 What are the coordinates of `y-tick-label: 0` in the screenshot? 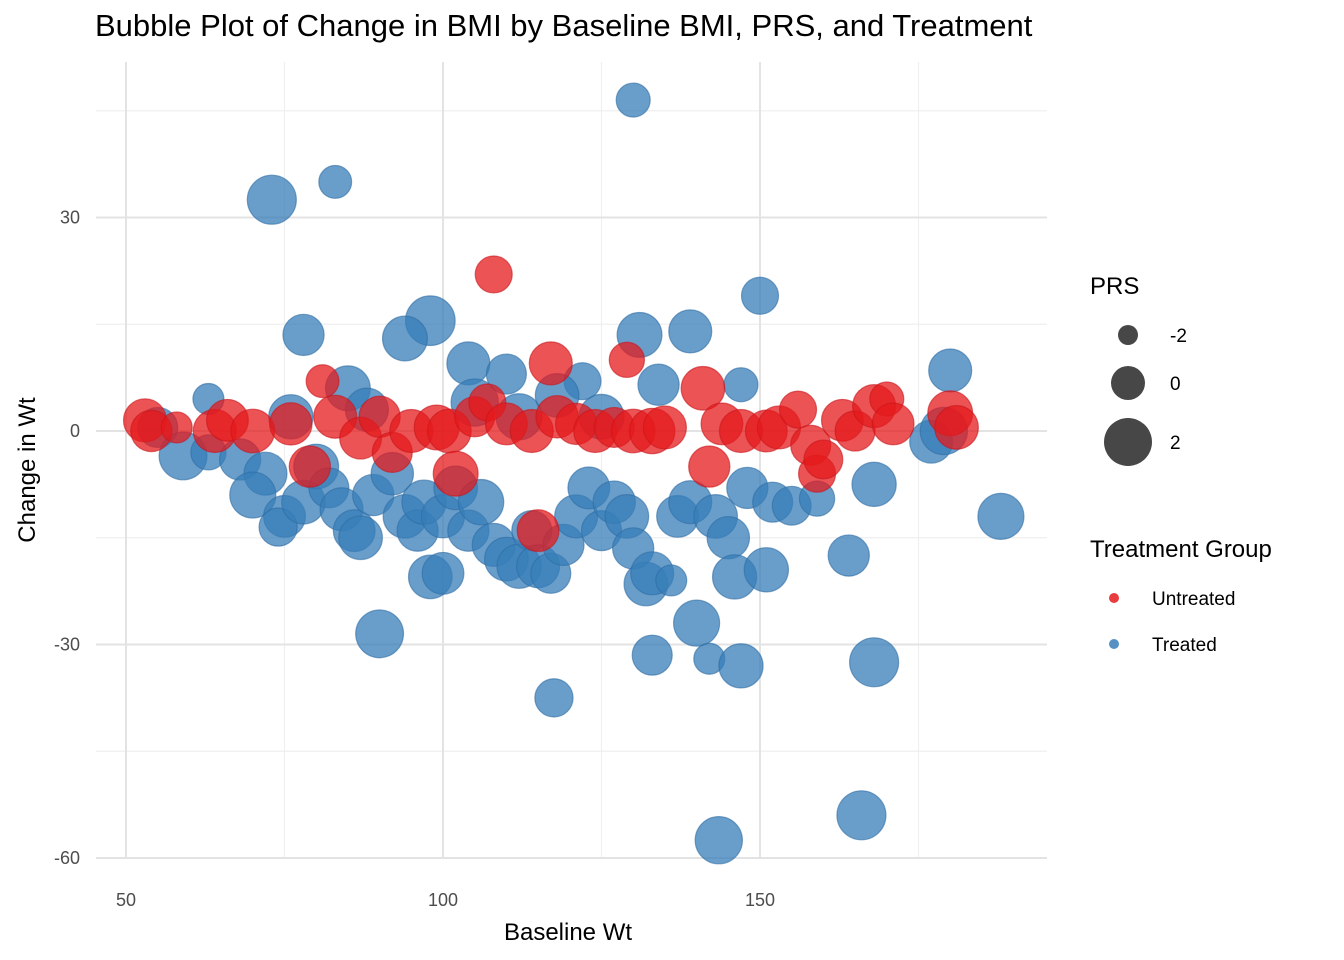 It's located at (75, 431).